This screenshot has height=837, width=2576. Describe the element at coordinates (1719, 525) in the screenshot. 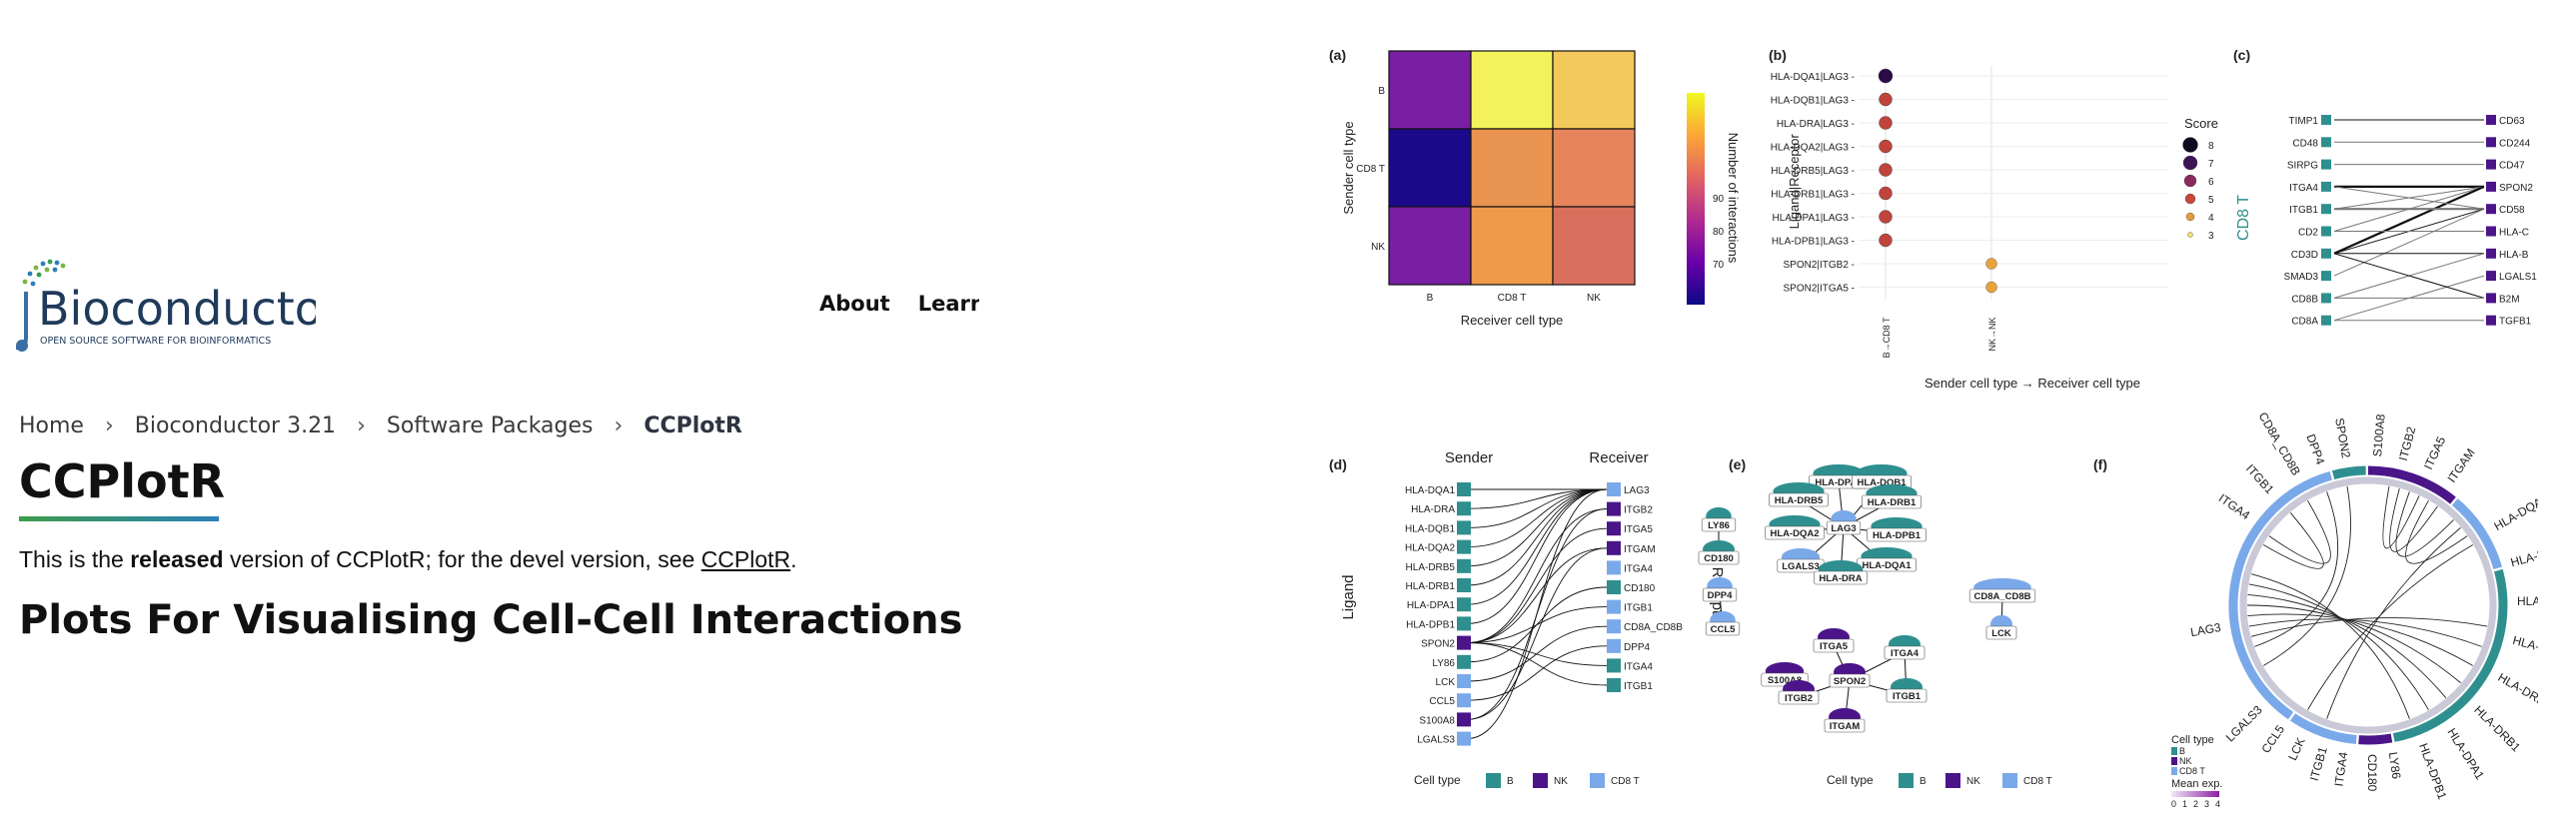

I see `network-node-label: LY86` at that location.